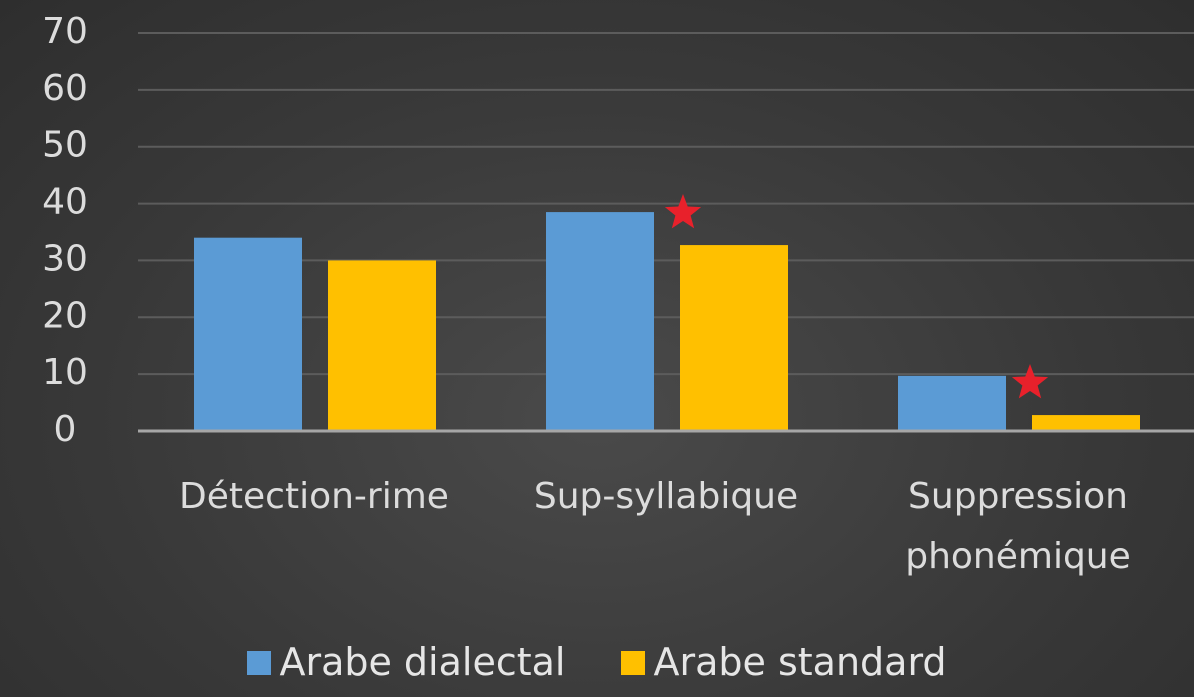 The height and width of the screenshot is (697, 1194). What do you see at coordinates (597, 662) in the screenshot?
I see `legend: Arabe dialectal Arabe standard` at bounding box center [597, 662].